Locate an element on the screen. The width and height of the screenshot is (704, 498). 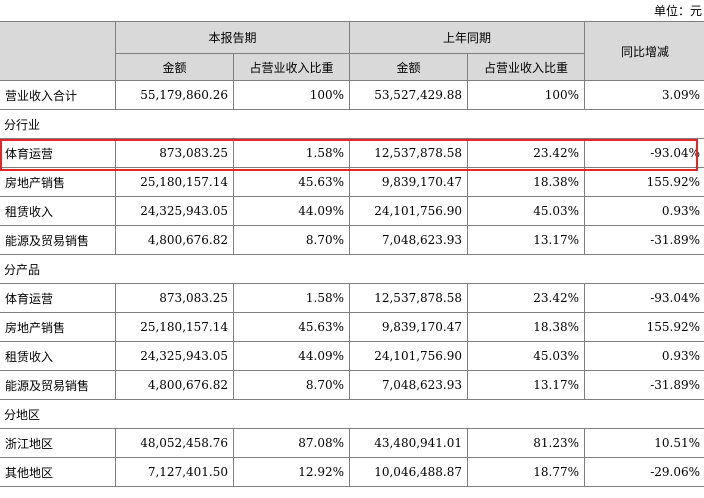
yoy-change-cell: -29.06% is located at coordinates (644, 472).